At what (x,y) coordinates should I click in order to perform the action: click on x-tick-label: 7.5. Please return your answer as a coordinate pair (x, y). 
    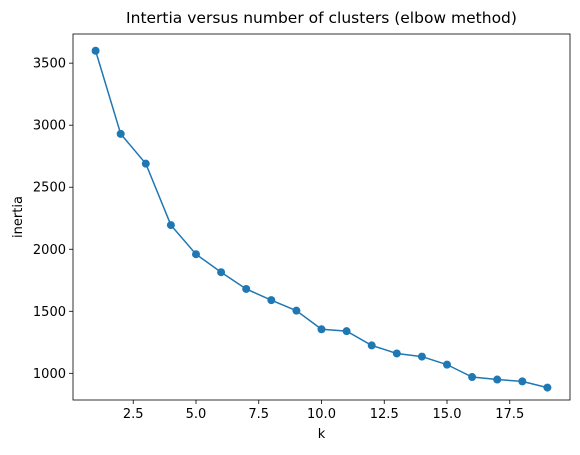
    Looking at the image, I should click on (258, 414).